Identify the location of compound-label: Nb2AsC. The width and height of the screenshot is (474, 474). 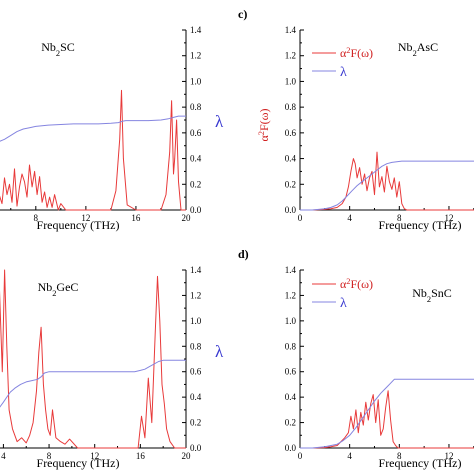
(418, 49).